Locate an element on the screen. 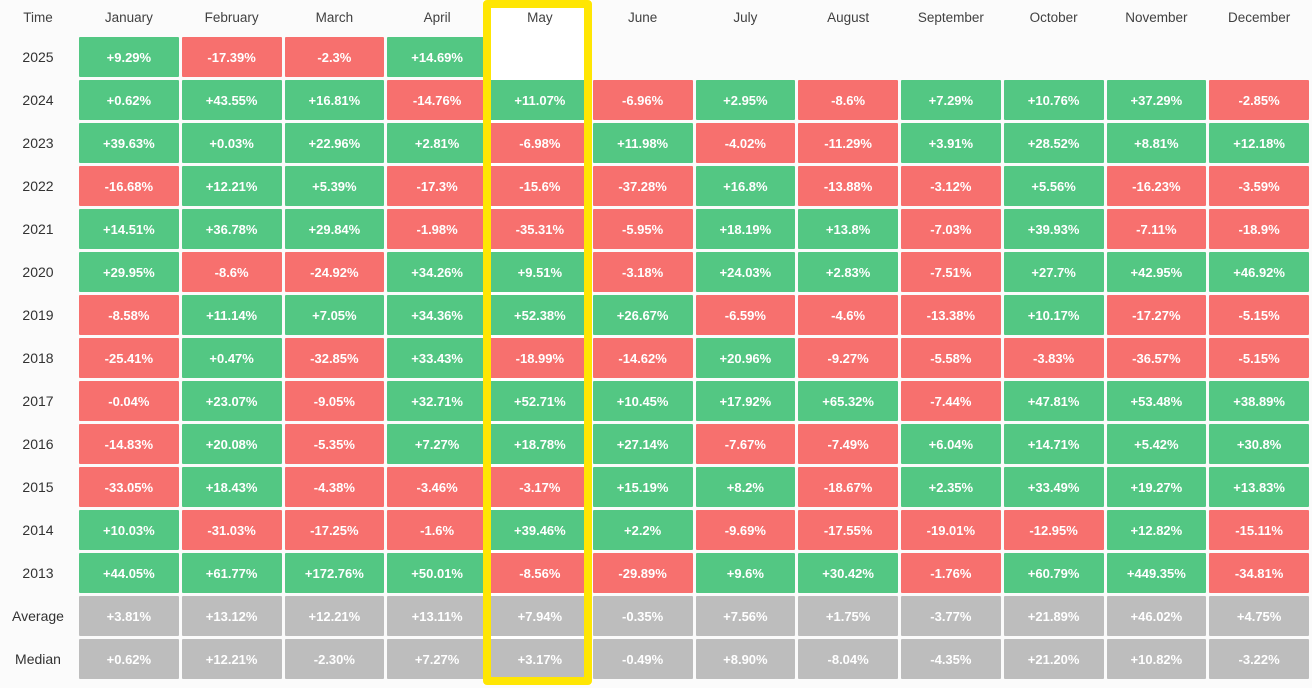  cell-2021-march: +29.84% is located at coordinates (334, 229).